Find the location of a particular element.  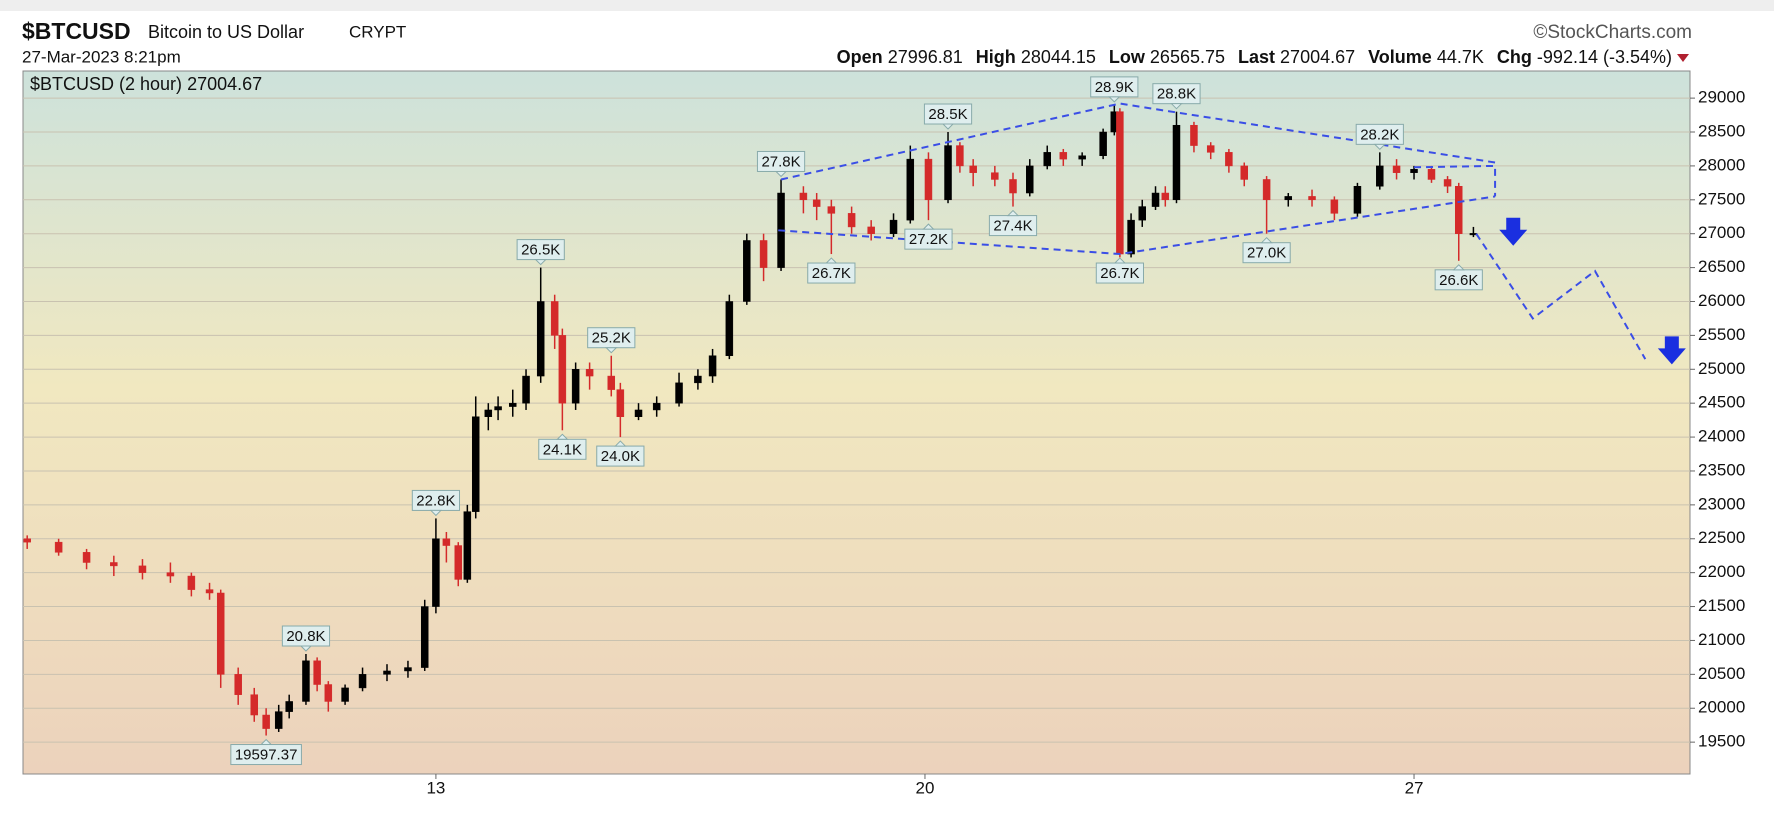

y-tick-label: 26000 is located at coordinates (1721, 300).